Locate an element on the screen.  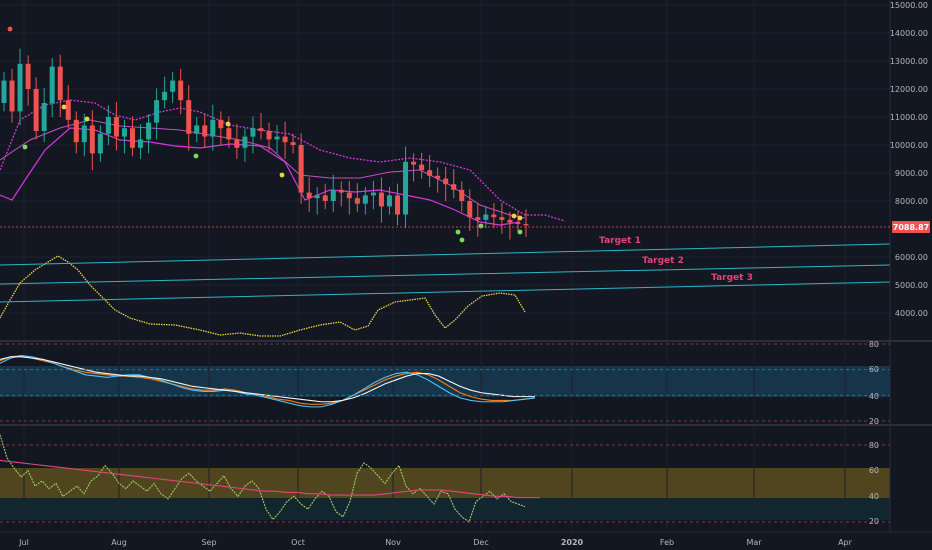
price-tag-label: 7088.87 is located at coordinates (911, 227).